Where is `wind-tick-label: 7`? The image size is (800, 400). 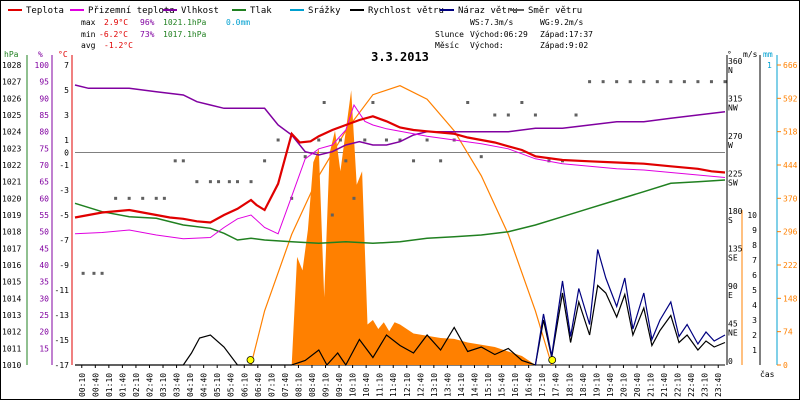
wind-tick-label: 7 is located at coordinates (754, 260).